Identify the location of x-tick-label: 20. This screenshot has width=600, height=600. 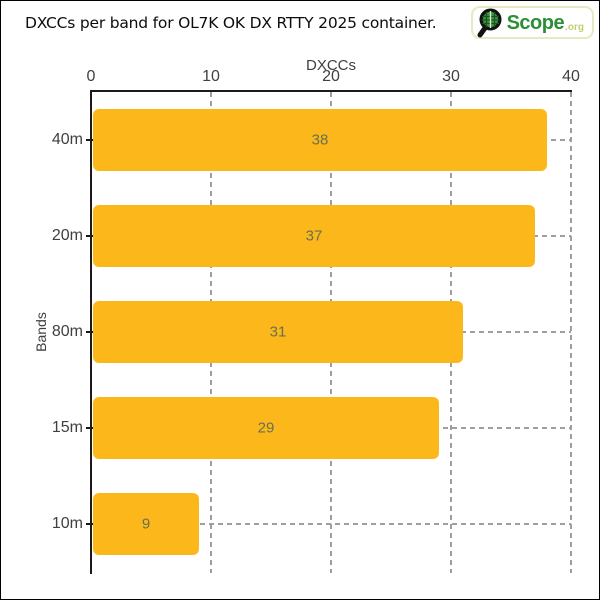
(331, 76).